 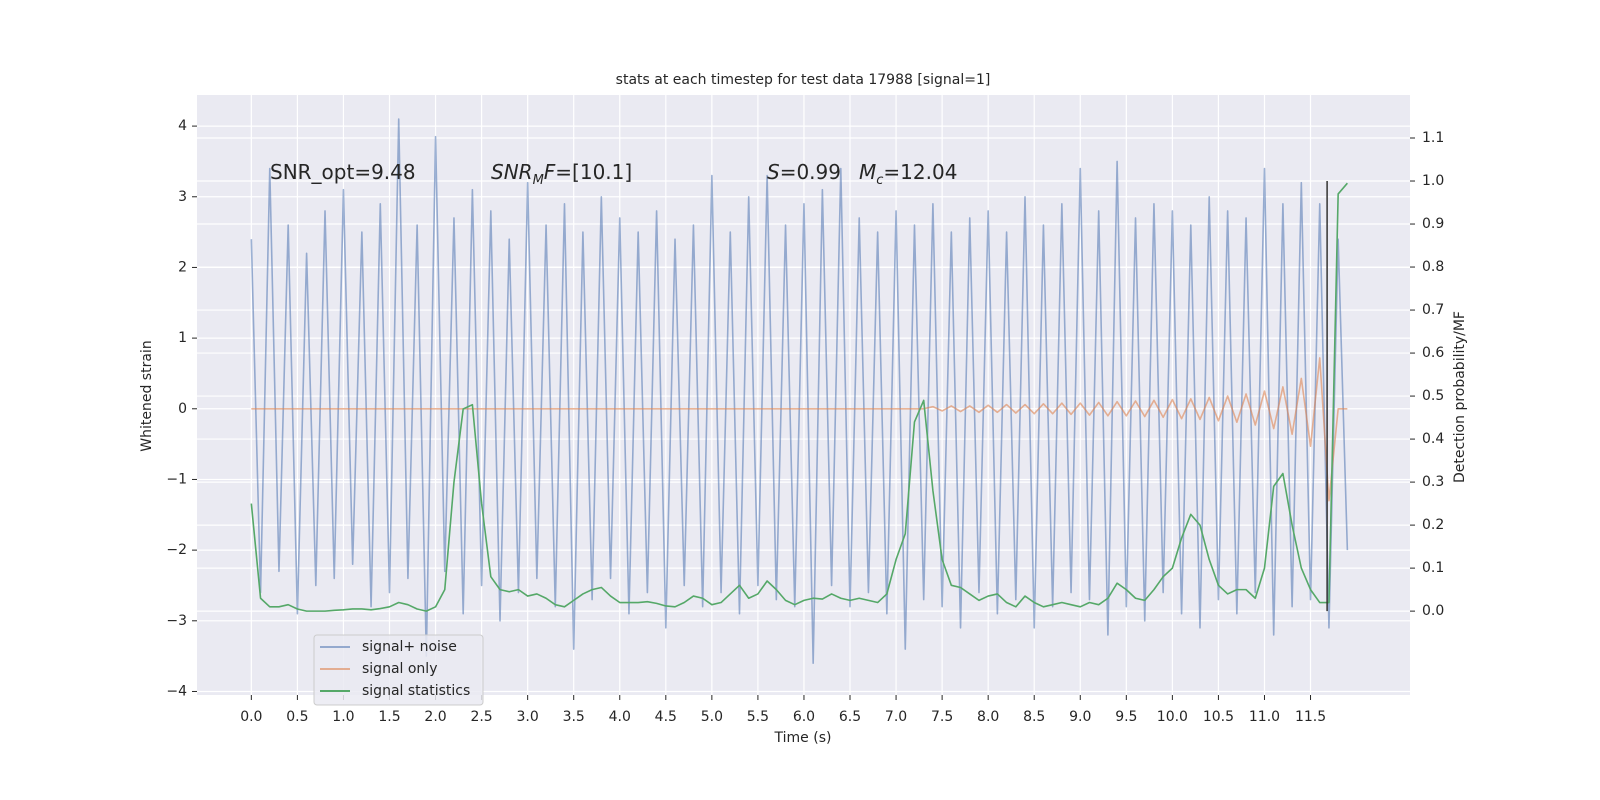 What do you see at coordinates (593, 172) in the screenshot?
I see `annotation-part: =[10.1]` at bounding box center [593, 172].